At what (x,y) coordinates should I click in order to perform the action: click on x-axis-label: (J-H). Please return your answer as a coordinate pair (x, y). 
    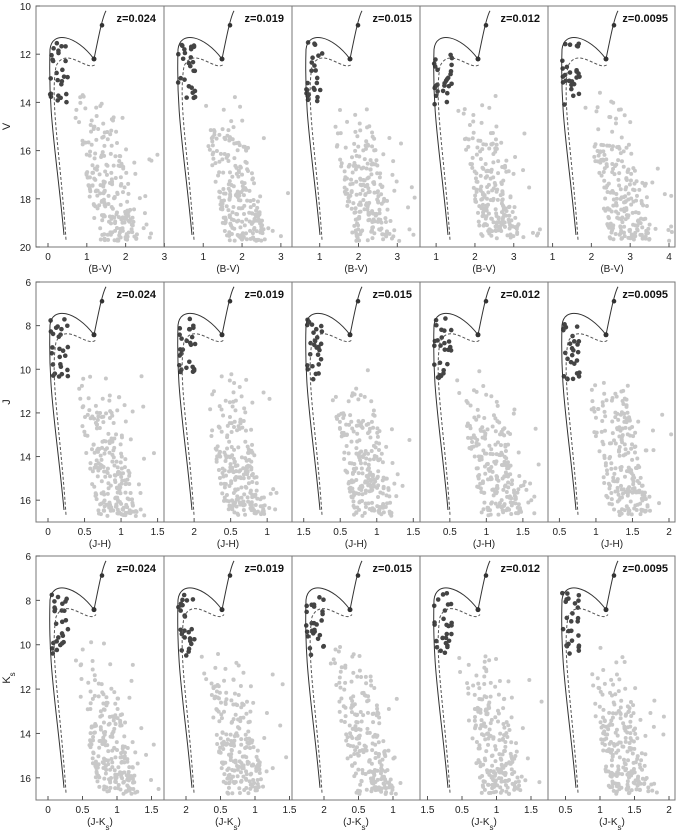
    Looking at the image, I should click on (228, 544).